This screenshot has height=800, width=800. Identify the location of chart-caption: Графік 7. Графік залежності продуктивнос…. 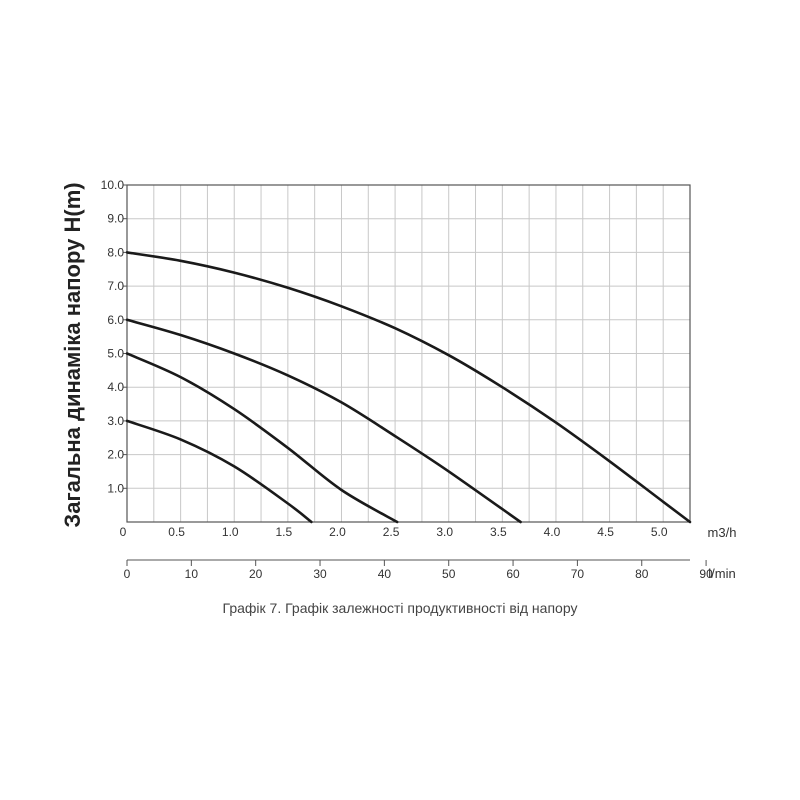
(400, 608).